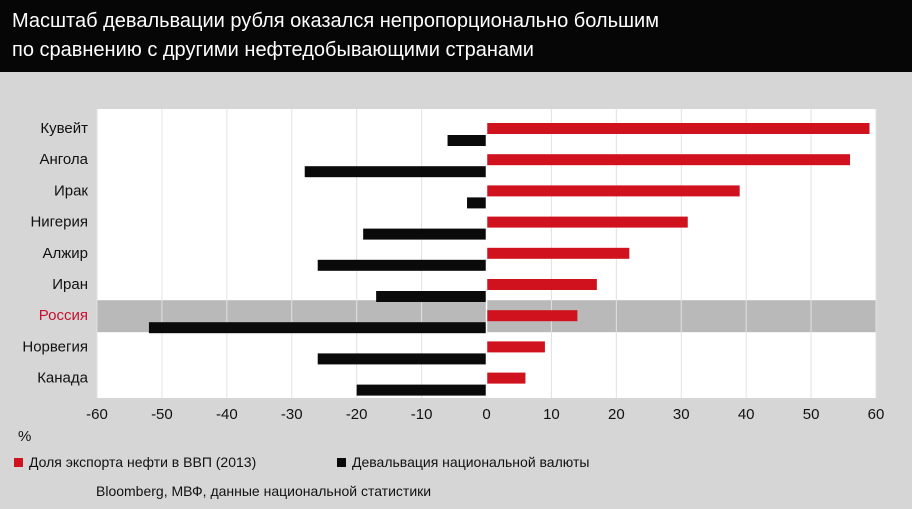 The width and height of the screenshot is (912, 509). What do you see at coordinates (64, 128) in the screenshot?
I see `category-label: Кувейт` at bounding box center [64, 128].